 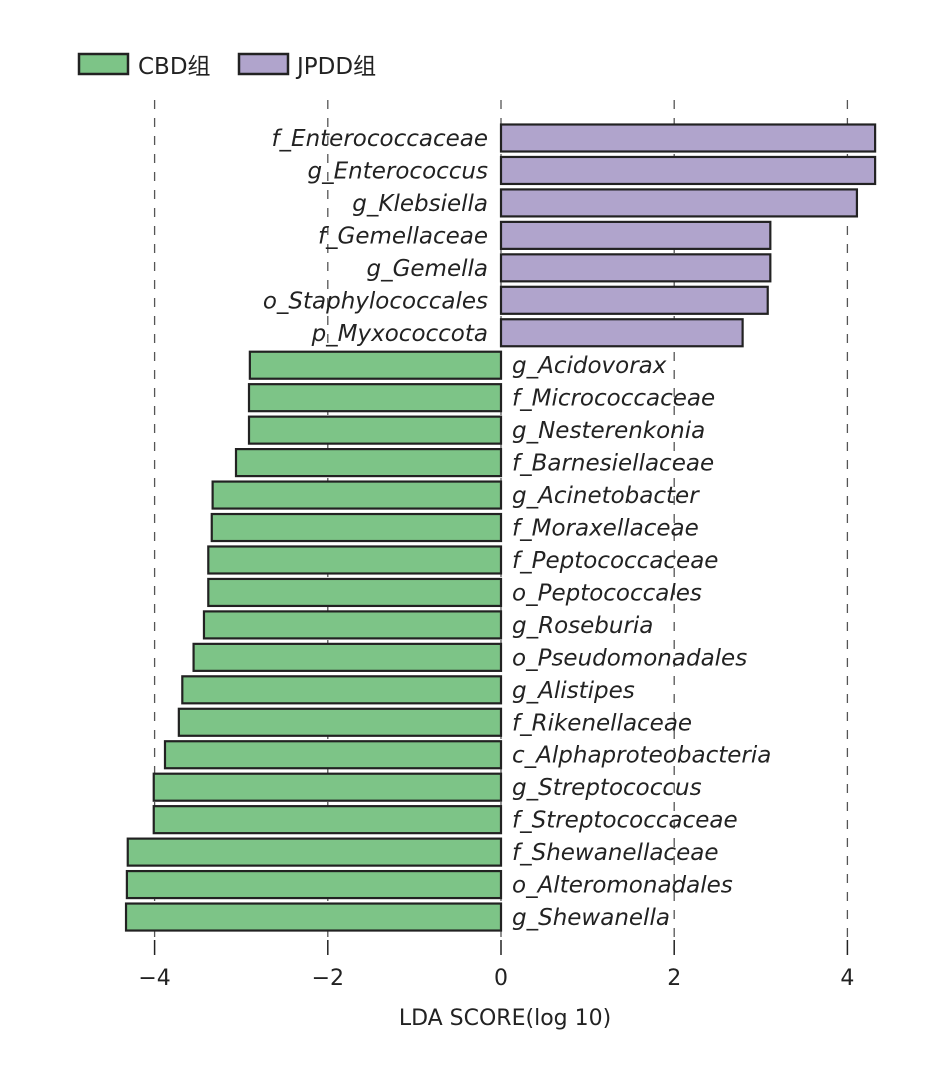 What do you see at coordinates (314, 884) in the screenshot?
I see `bar-o_Alteromonadales` at bounding box center [314, 884].